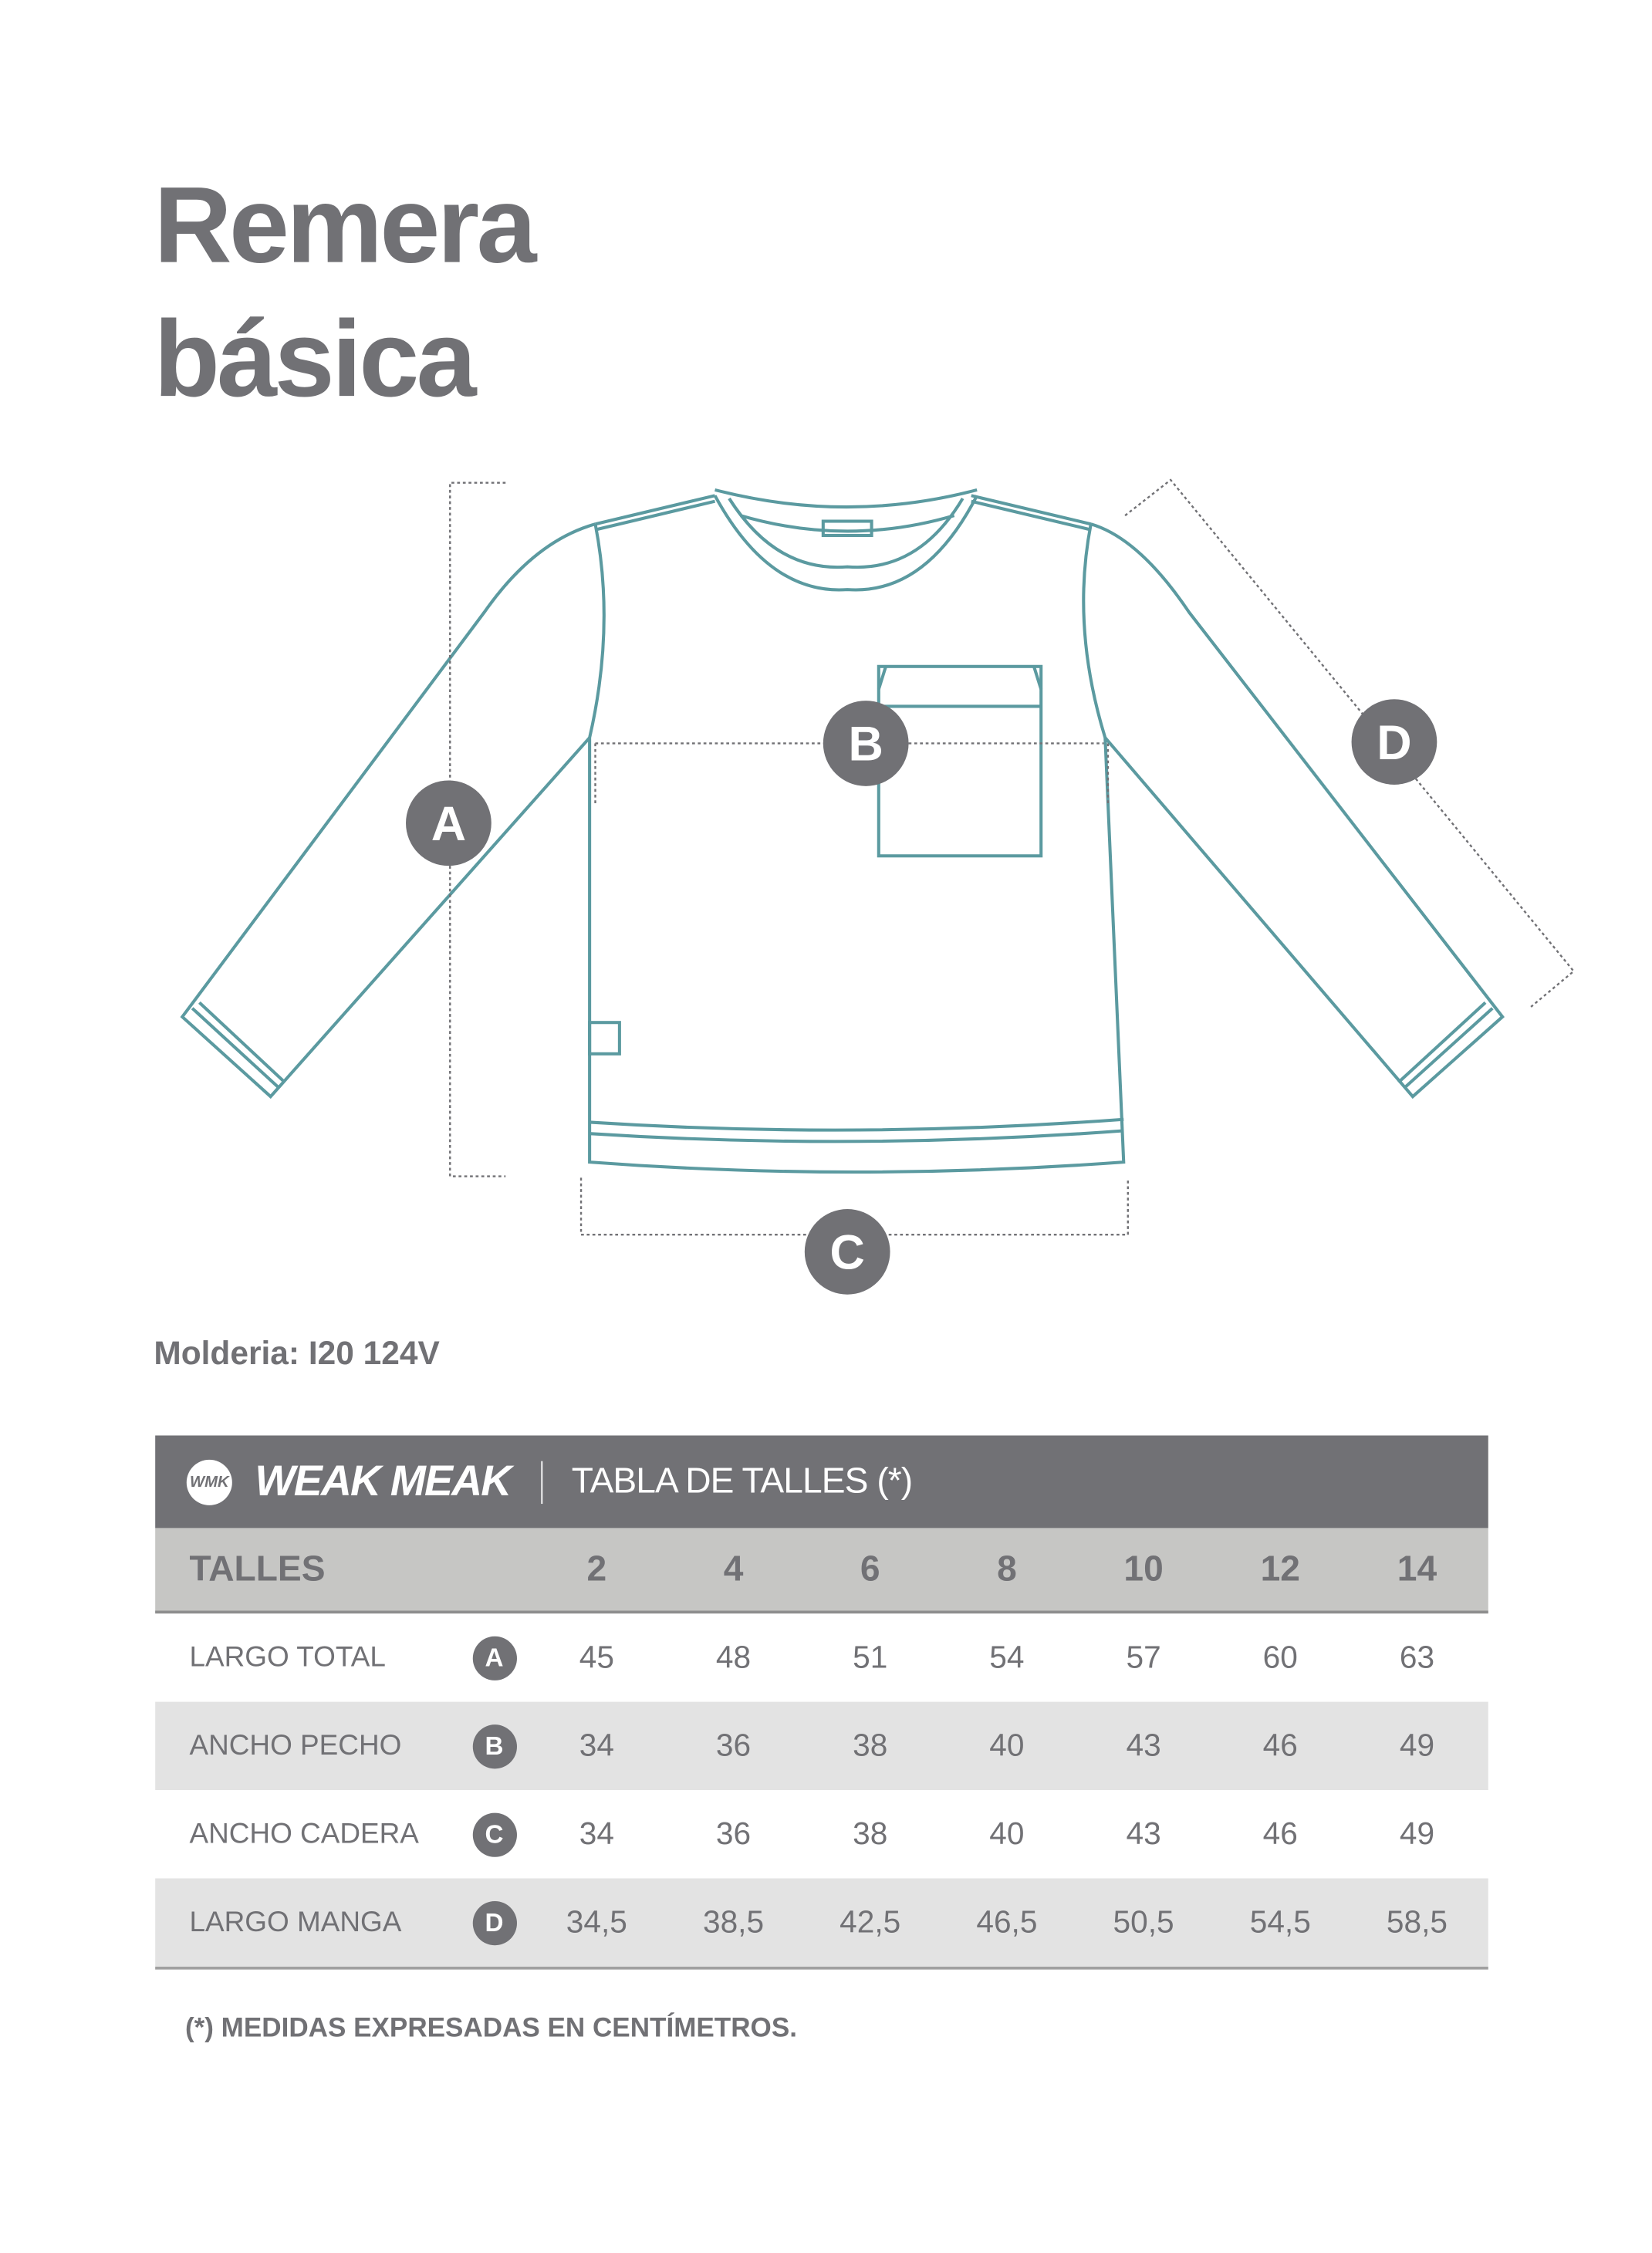  I want to click on header-label: TALLES, so click(257, 1569).